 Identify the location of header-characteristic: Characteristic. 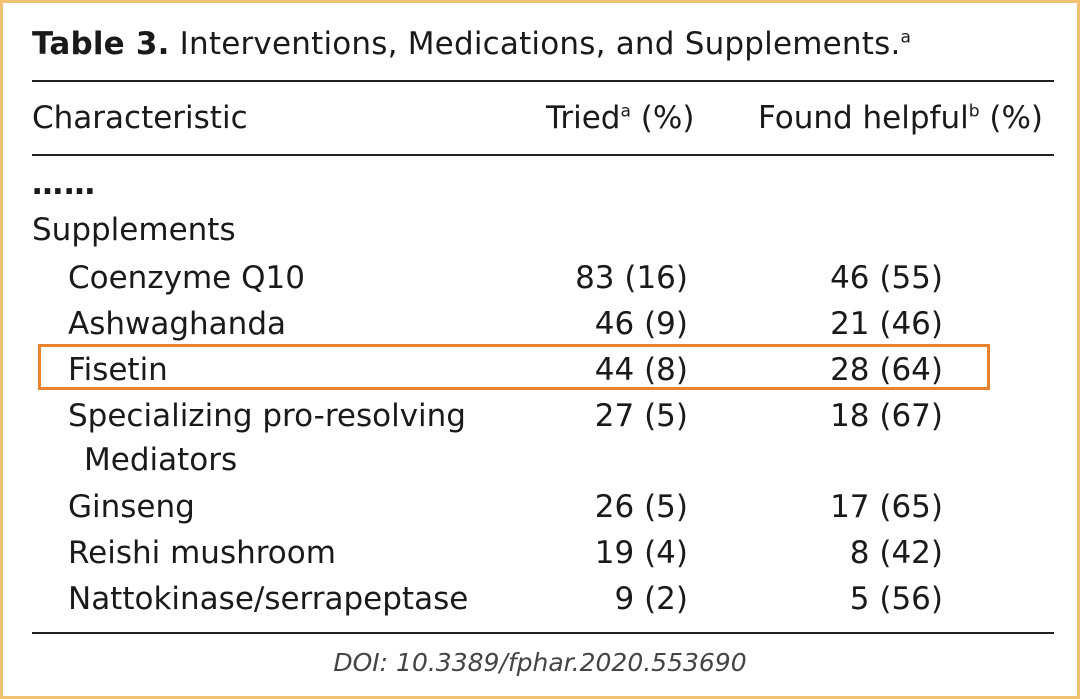
(140, 118).